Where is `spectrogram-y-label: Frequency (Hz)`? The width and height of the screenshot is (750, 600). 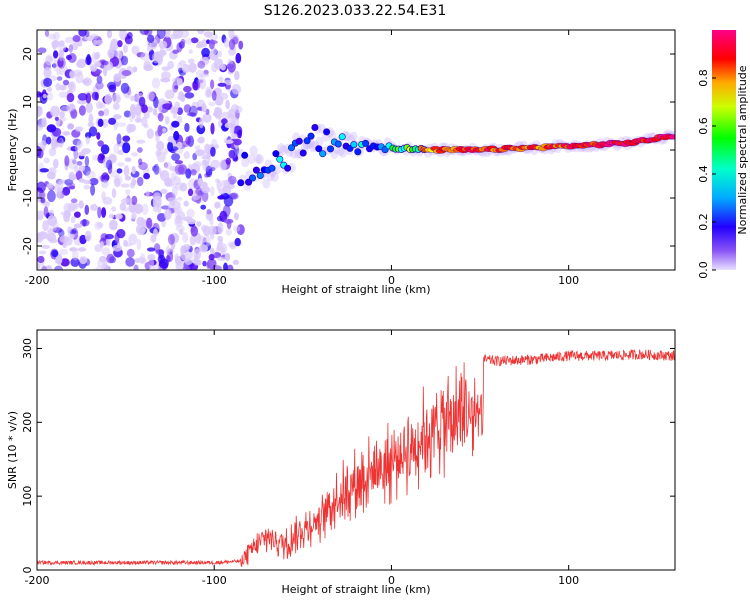 spectrogram-y-label: Frequency (Hz) is located at coordinates (12, 150).